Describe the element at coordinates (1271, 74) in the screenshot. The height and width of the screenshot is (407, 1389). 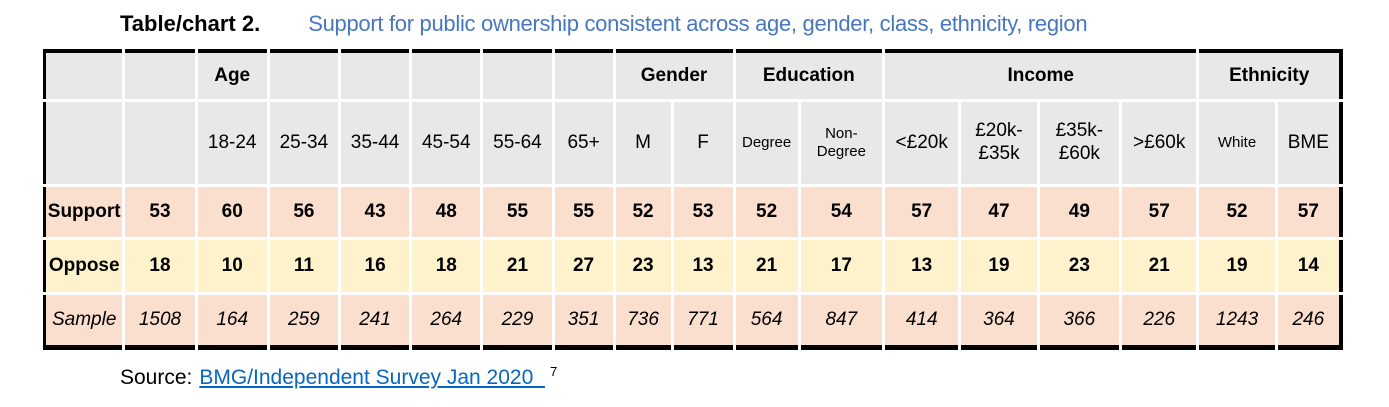
I see `group-header-ethnicity: Ethnicity` at that location.